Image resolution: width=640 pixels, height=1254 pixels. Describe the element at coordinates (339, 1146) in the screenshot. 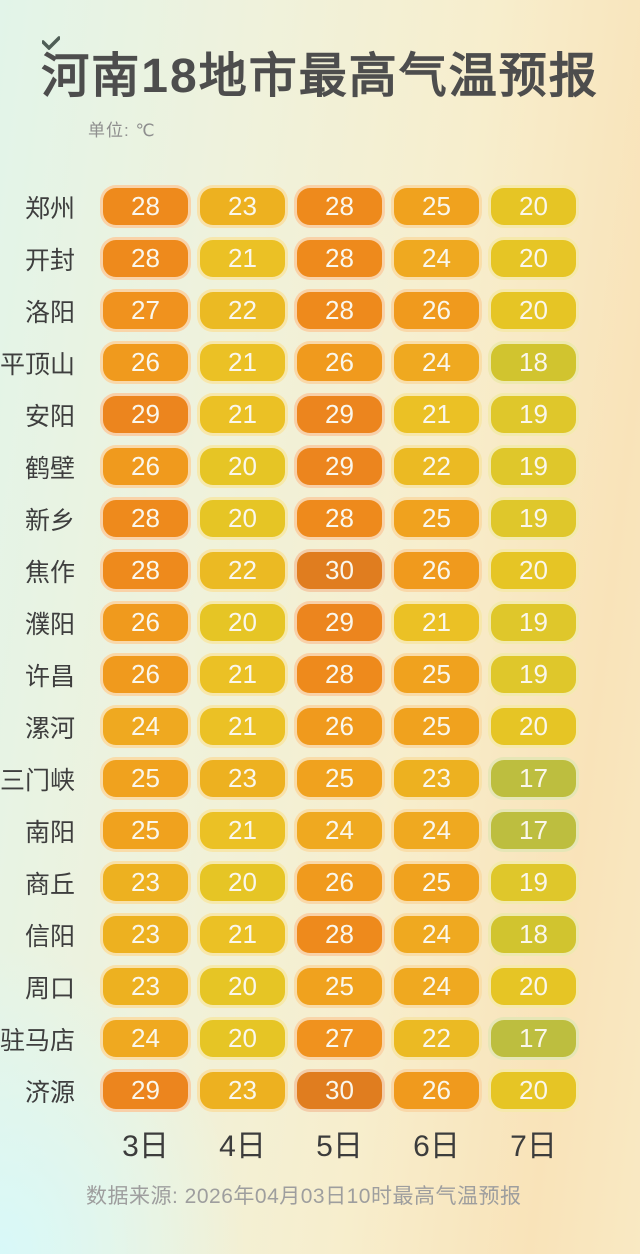

I see `day-label: 5日` at that location.